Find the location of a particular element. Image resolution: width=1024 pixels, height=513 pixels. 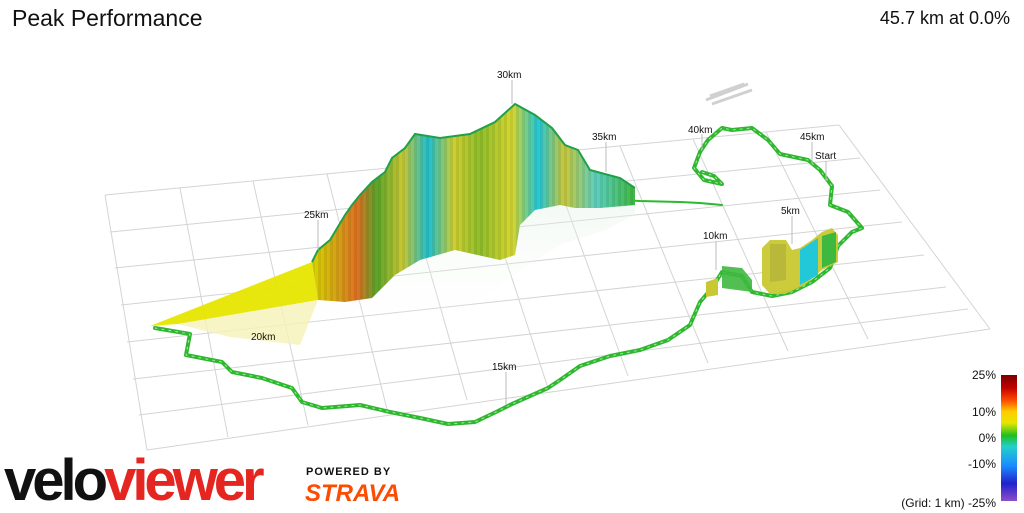

small-climbs is located at coordinates (772, 262).